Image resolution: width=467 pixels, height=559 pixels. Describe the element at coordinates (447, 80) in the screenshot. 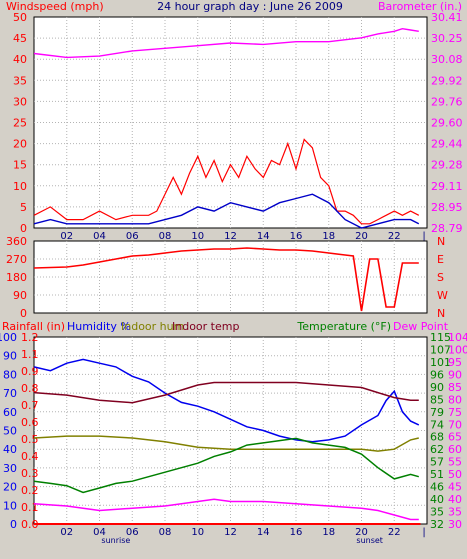

I see `y-tick-label: 29.92` at that location.